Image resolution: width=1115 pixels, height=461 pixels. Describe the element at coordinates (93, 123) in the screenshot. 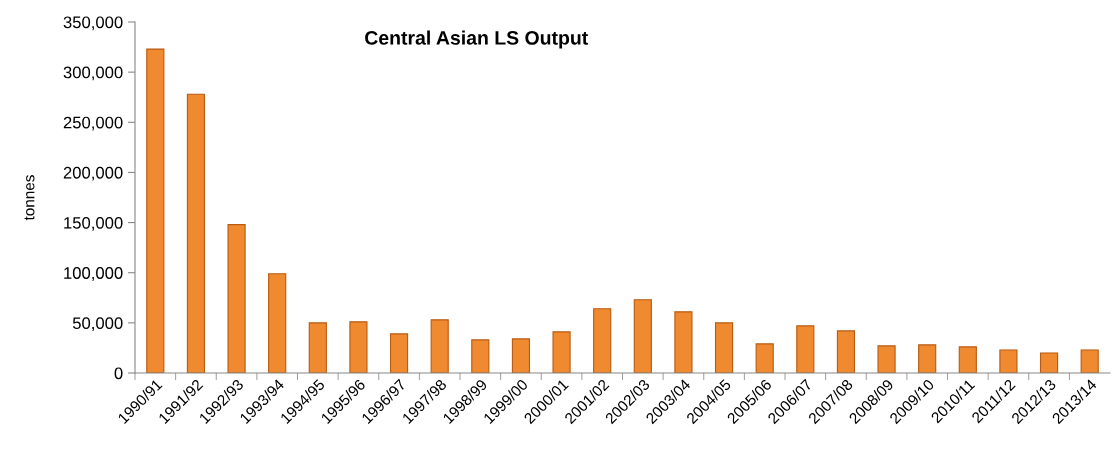

I see `y-tick-label: 250,000` at that location.